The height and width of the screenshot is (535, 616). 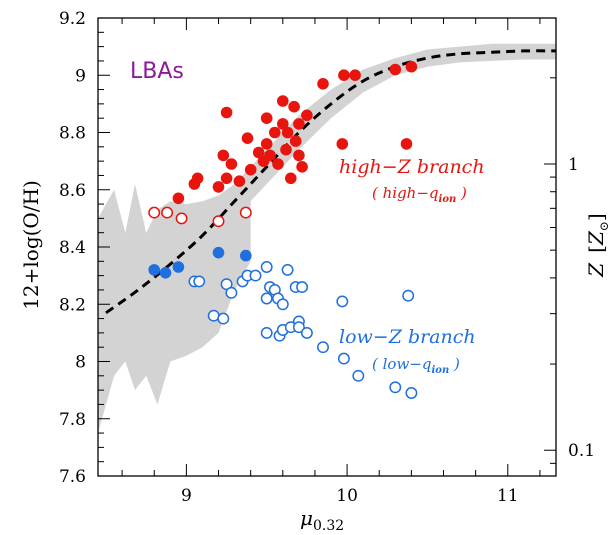 I want to click on y-tick-label: 8.2, so click(x=72, y=305).